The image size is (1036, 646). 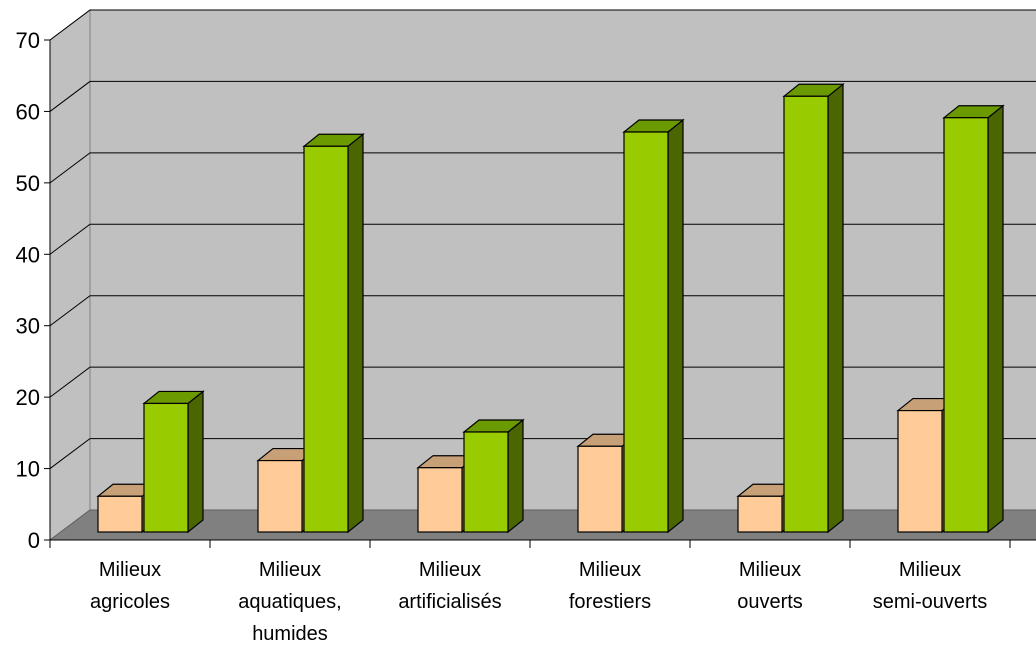 What do you see at coordinates (930, 586) in the screenshot?
I see `x-tick-label: Milieux semi-ouverts` at bounding box center [930, 586].